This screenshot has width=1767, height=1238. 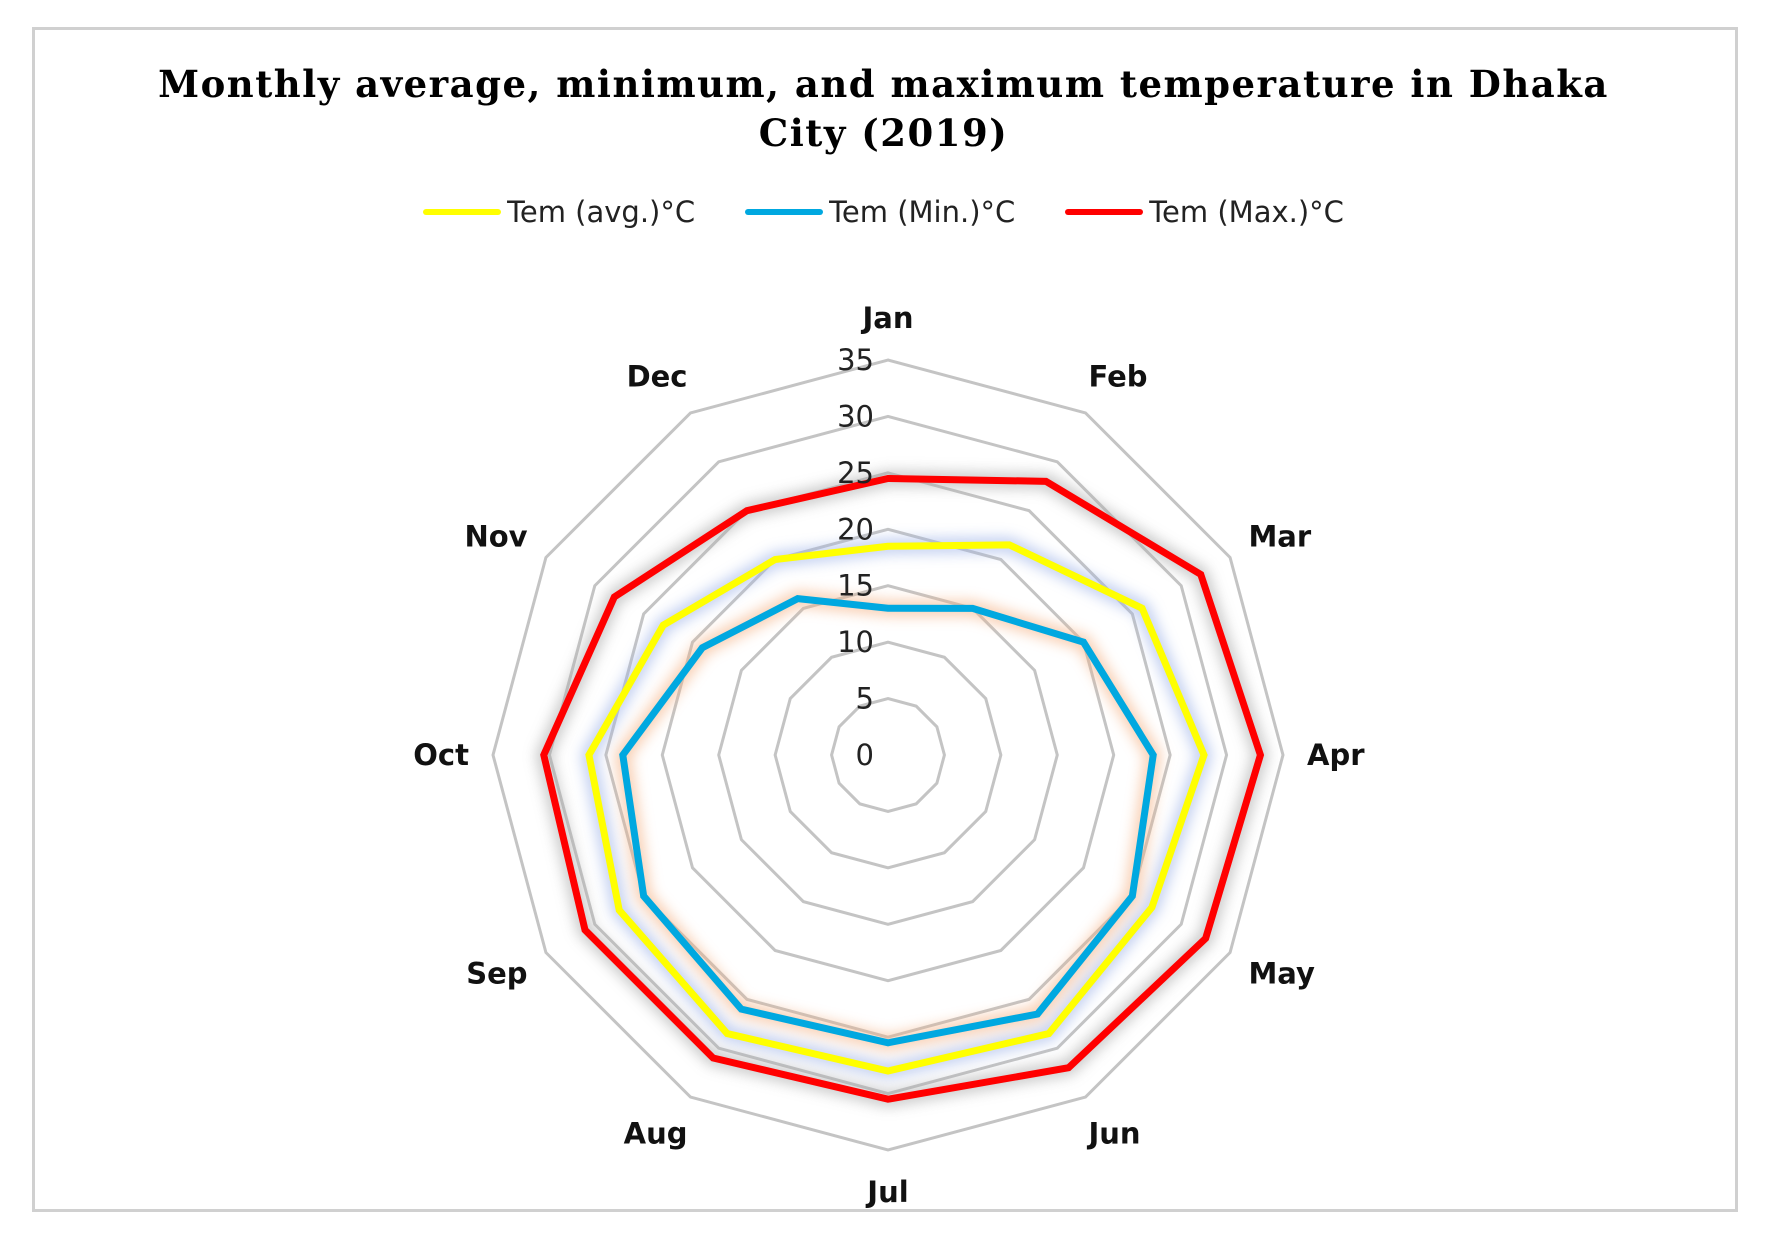 I want to click on tick-label-25: 25, so click(x=855, y=473).